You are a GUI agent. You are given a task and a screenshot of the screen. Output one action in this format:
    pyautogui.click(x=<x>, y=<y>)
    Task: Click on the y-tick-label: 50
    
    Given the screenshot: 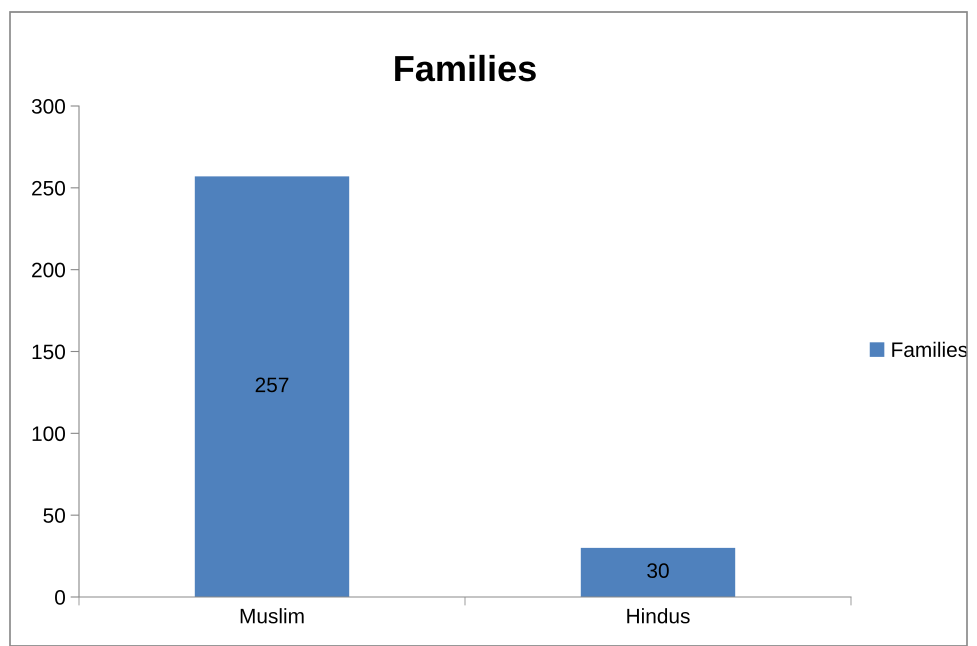 What is the action you would take?
    pyautogui.click(x=54, y=515)
    